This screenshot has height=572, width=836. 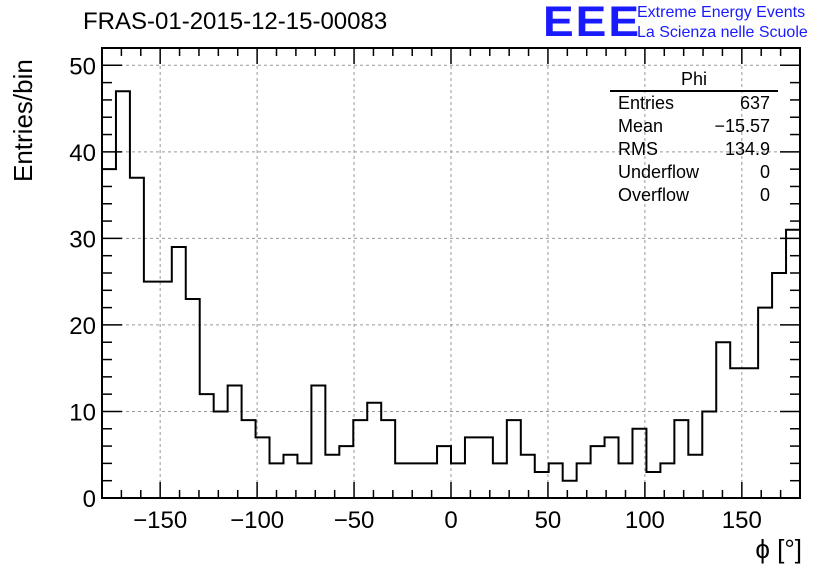 I want to click on stats-label: Overflow, so click(x=654, y=195).